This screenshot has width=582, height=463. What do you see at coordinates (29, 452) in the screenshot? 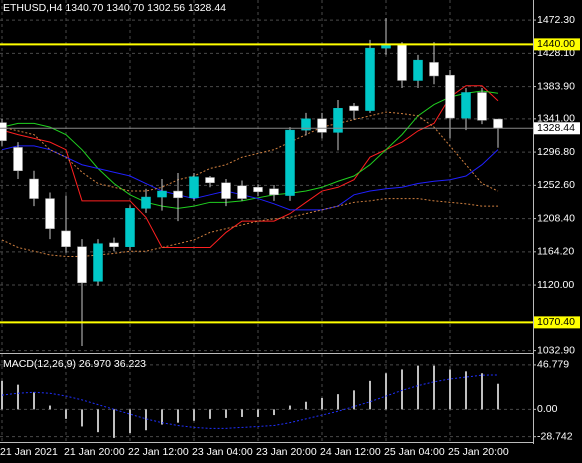
I see `x-tick-label: 21 Jan 2021` at bounding box center [29, 452].